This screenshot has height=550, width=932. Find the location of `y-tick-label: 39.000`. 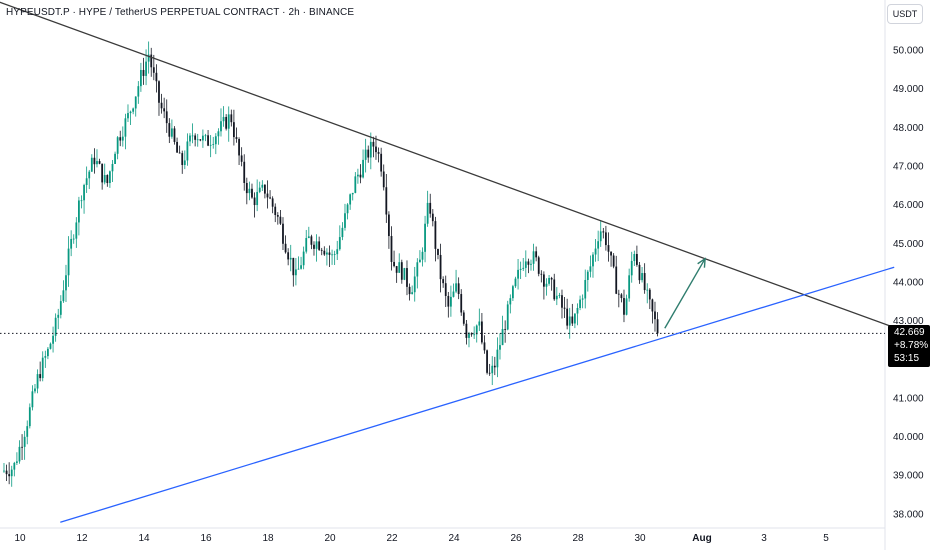

y-tick-label: 39.000 is located at coordinates (908, 476).